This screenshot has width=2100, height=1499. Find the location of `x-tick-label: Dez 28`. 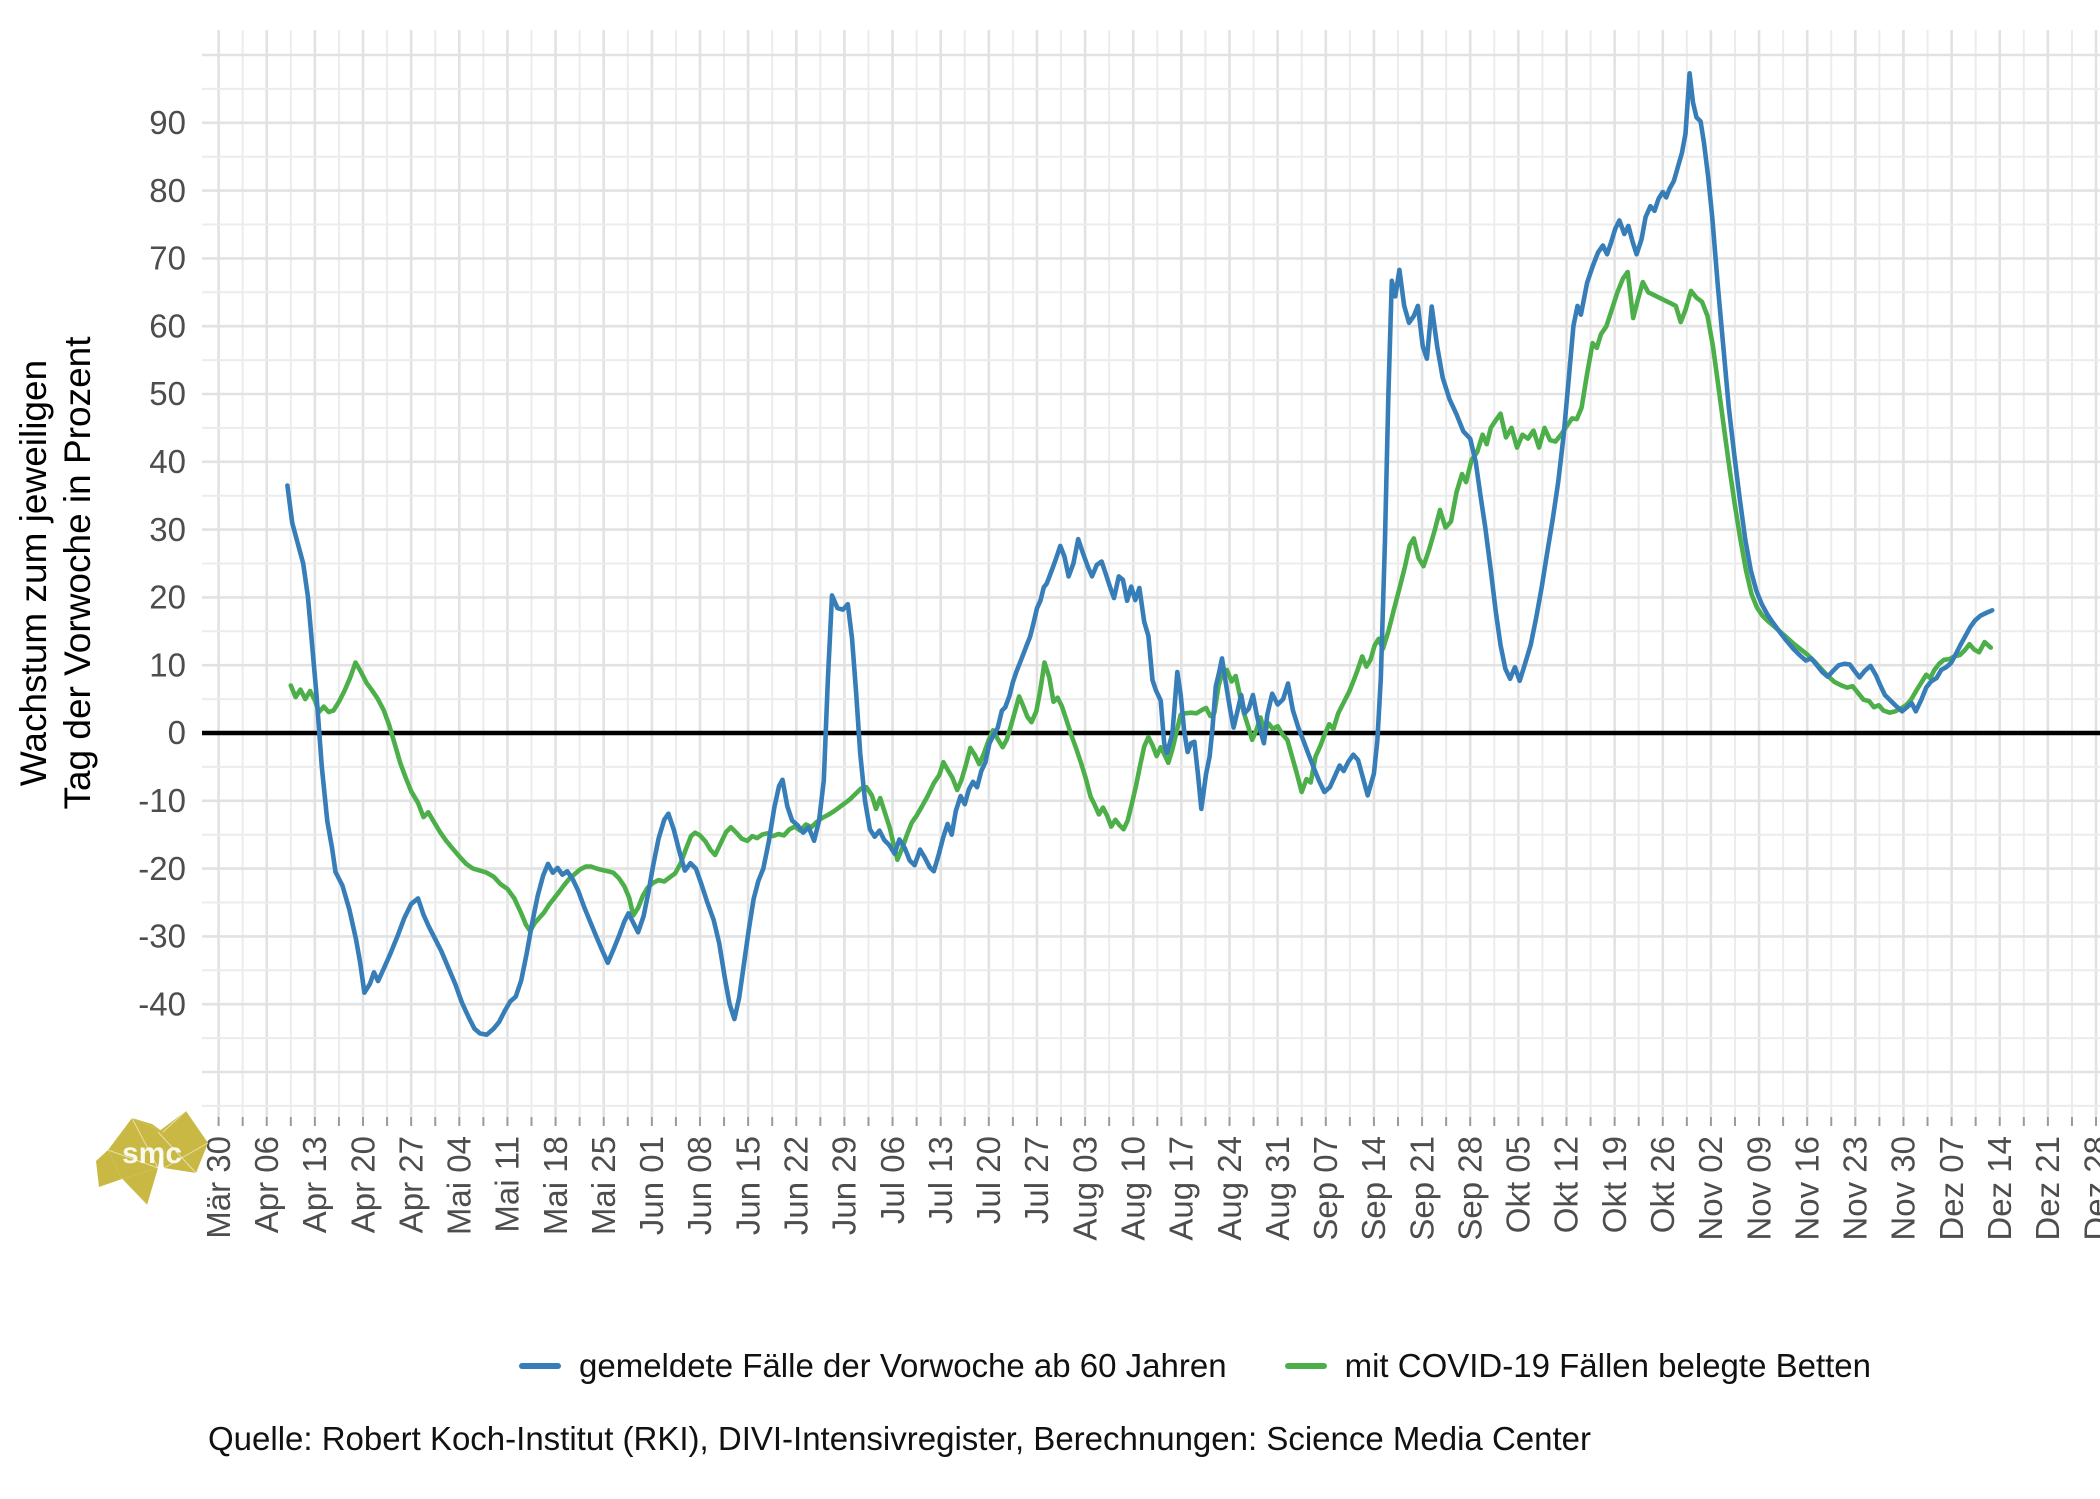

x-tick-label: Dez 28 is located at coordinates (2088, 1188).